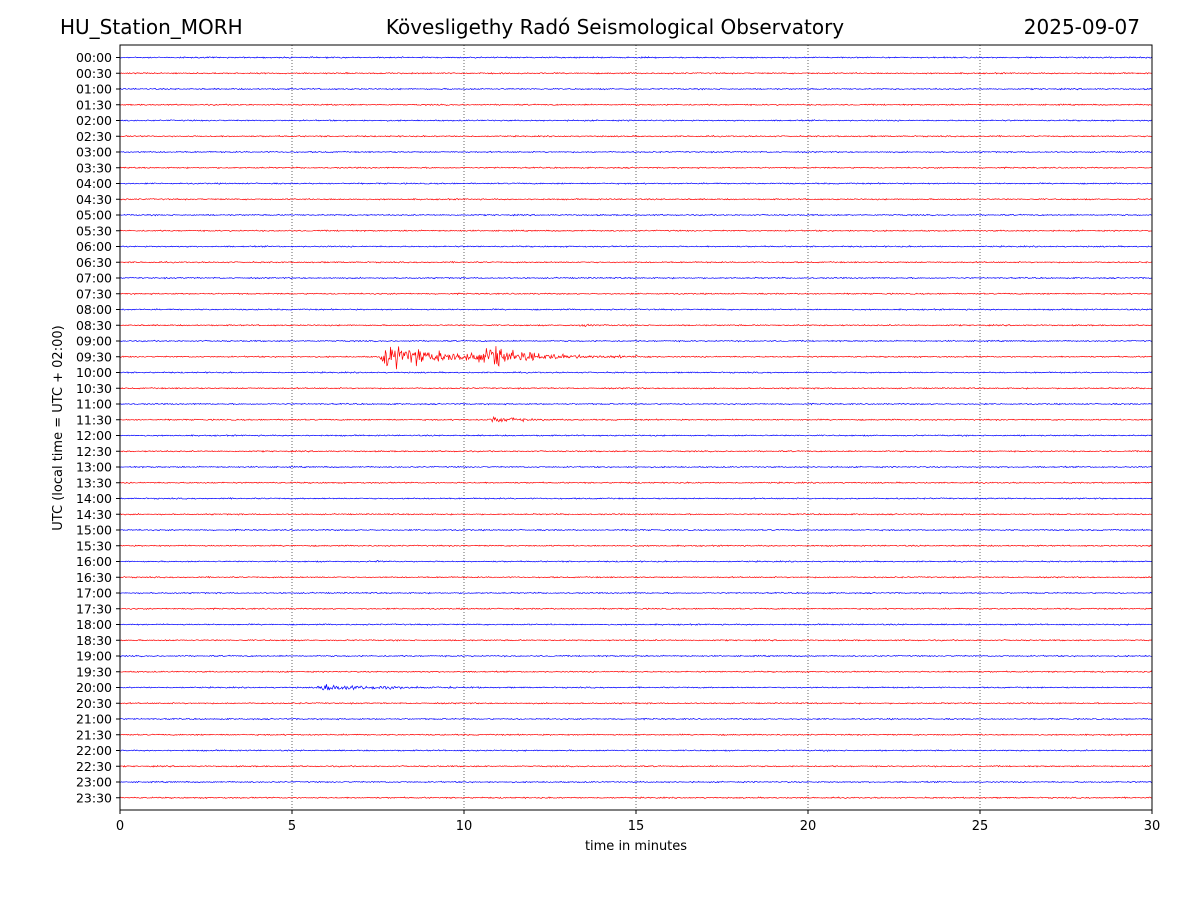 The image size is (1200, 900). Describe the element at coordinates (94, 89) in the screenshot. I see `row-label-01:00: 01:00` at that location.